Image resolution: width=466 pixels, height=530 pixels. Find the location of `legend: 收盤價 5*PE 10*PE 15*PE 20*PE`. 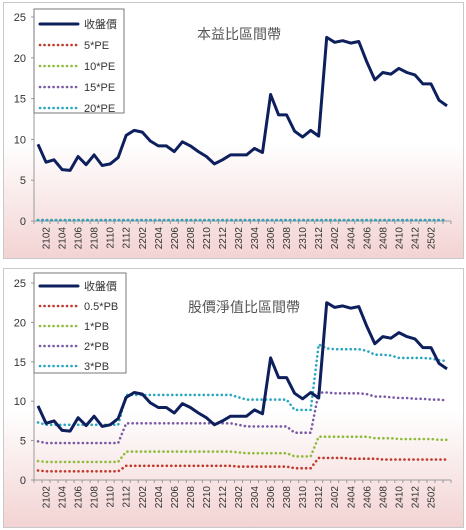

legend: 收盤價 5*PE 10*PE 15*PE 20*PE is located at coordinates (79, 61).